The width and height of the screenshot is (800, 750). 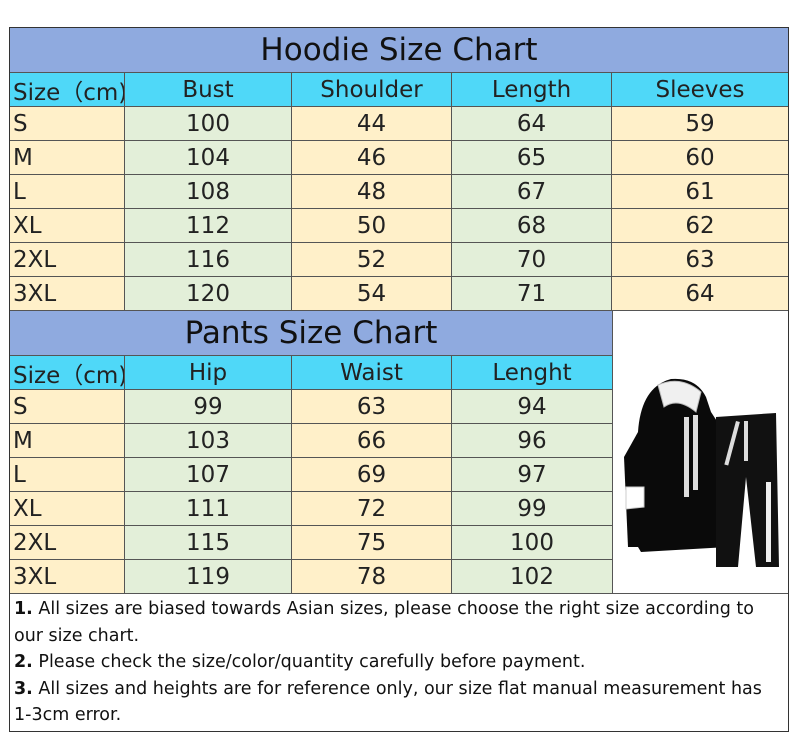 I want to click on table-cell: 50, so click(x=372, y=225).